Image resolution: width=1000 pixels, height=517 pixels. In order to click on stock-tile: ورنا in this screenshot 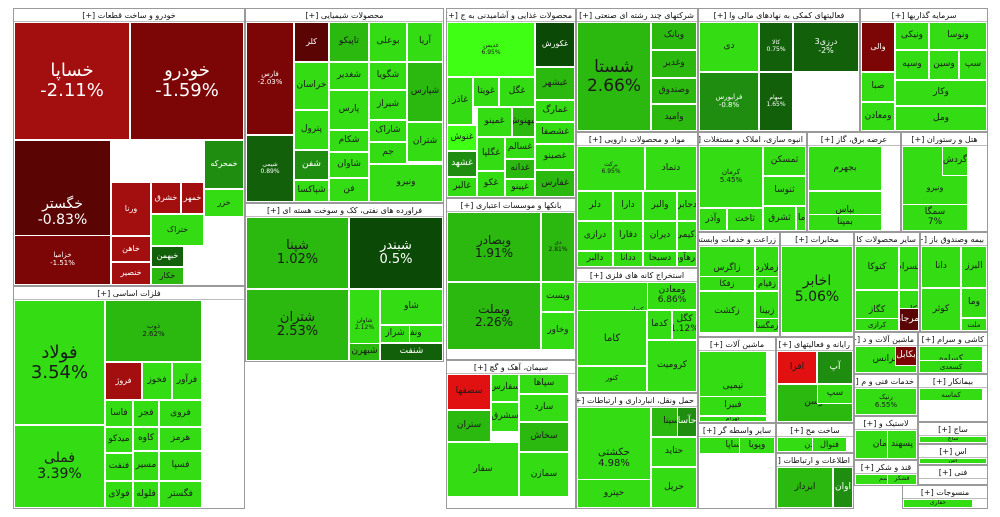, I will do `click(131, 209)`.